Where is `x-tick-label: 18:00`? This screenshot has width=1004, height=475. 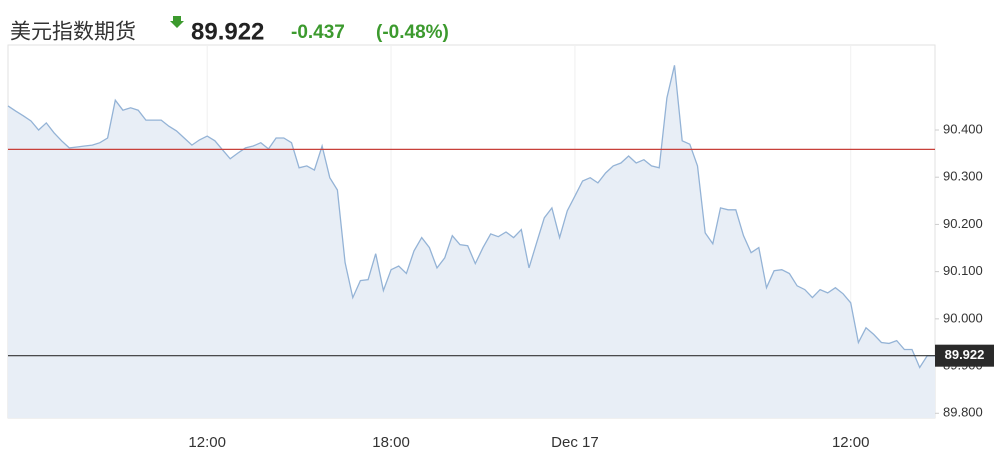 x-tick-label: 18:00 is located at coordinates (391, 442).